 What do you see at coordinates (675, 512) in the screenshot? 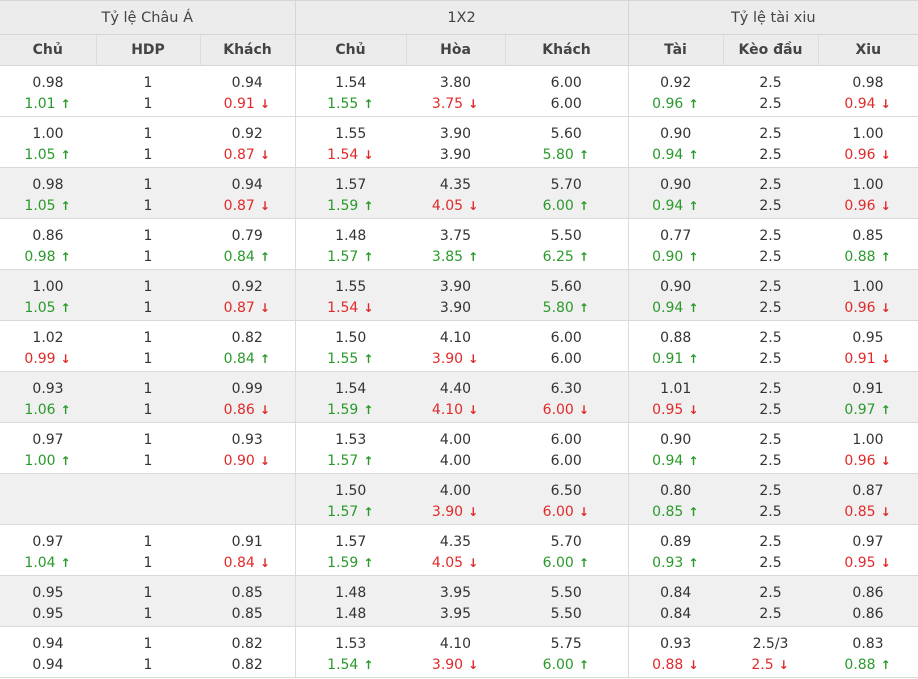
I see `cell-live-over: 0.85 ↑` at bounding box center [675, 512].